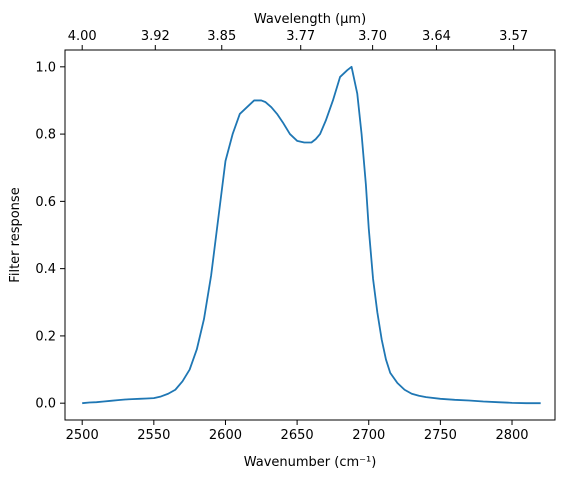  I want to click on top-tick-label: 4.00, so click(82, 36).